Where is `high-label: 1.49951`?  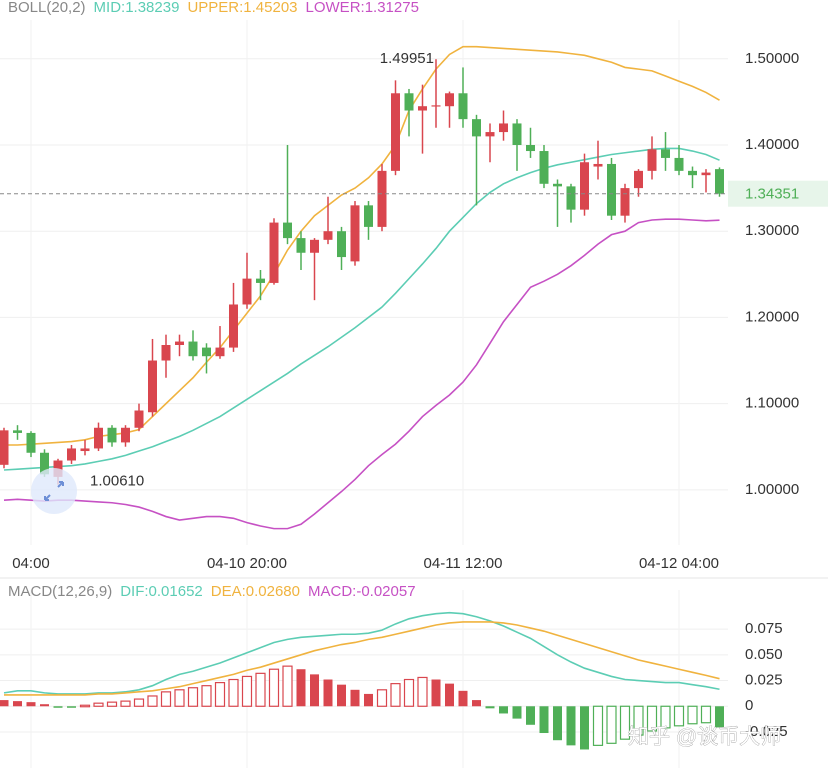
high-label: 1.49951 is located at coordinates (407, 58).